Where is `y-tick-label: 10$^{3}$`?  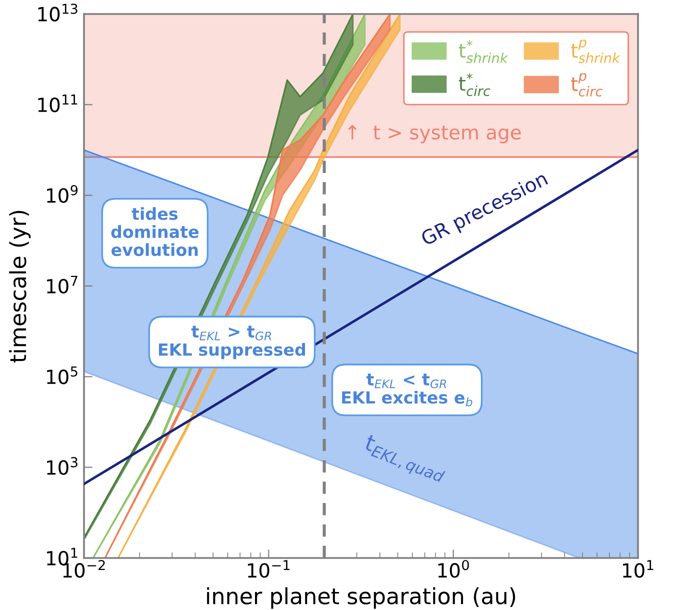 y-tick-label: 10$^{3}$ is located at coordinates (62, 466).